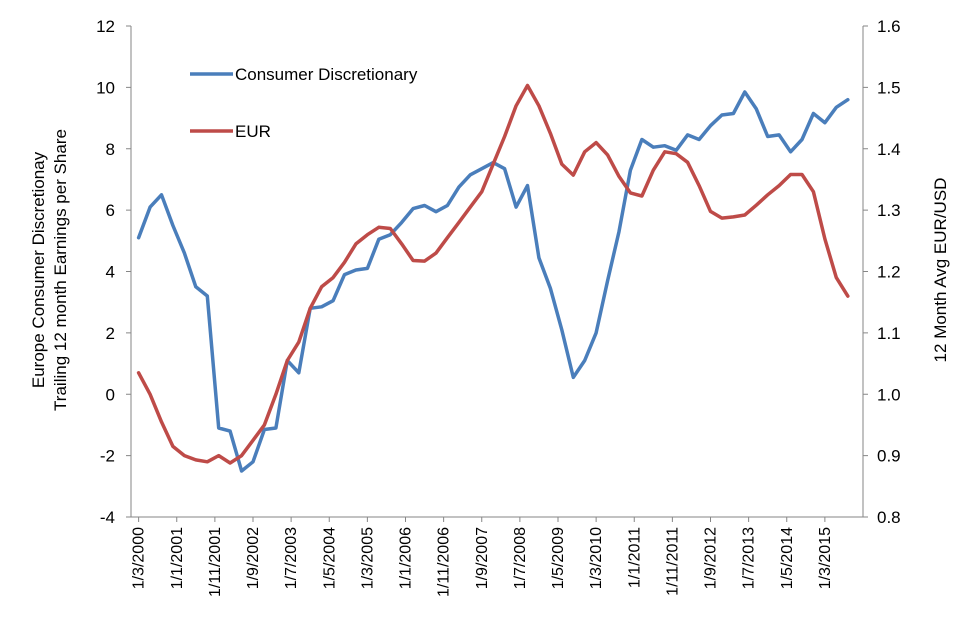 The image size is (969, 641). What do you see at coordinates (253, 131) in the screenshot?
I see `legend-label-eur: EUR` at bounding box center [253, 131].